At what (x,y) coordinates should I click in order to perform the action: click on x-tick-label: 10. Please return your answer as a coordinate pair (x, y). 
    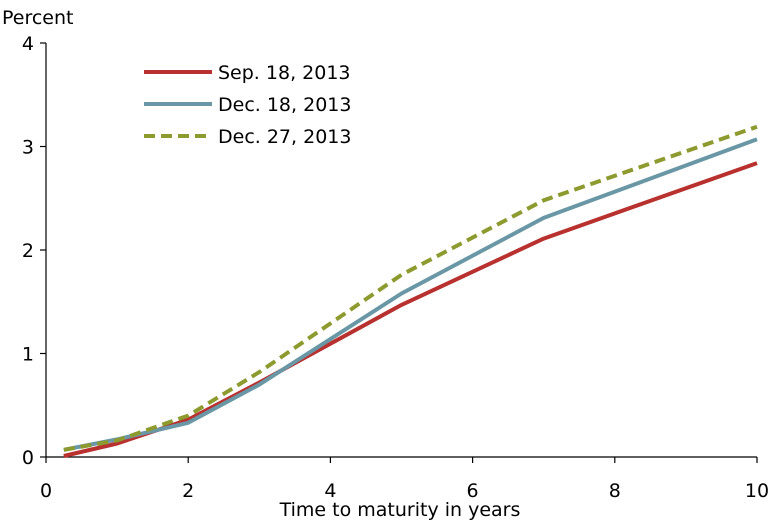
    Looking at the image, I should click on (757, 491).